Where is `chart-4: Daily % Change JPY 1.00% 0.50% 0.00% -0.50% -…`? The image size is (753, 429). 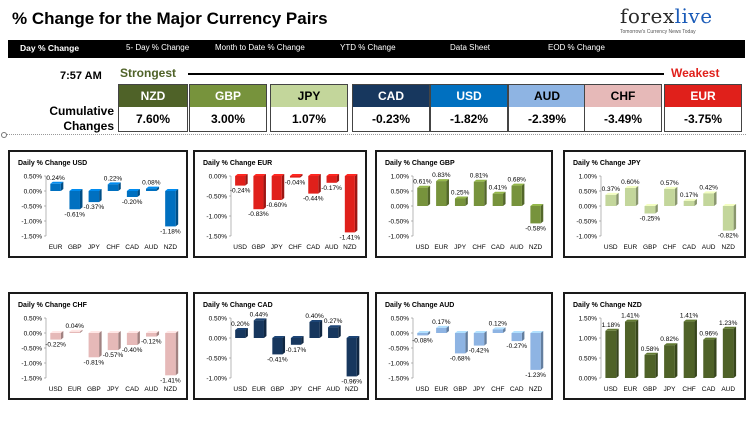
chart-4: Daily % Change JPY 1.00% 0.50% 0.00% -0.50% -… is located at coordinates (654, 204).